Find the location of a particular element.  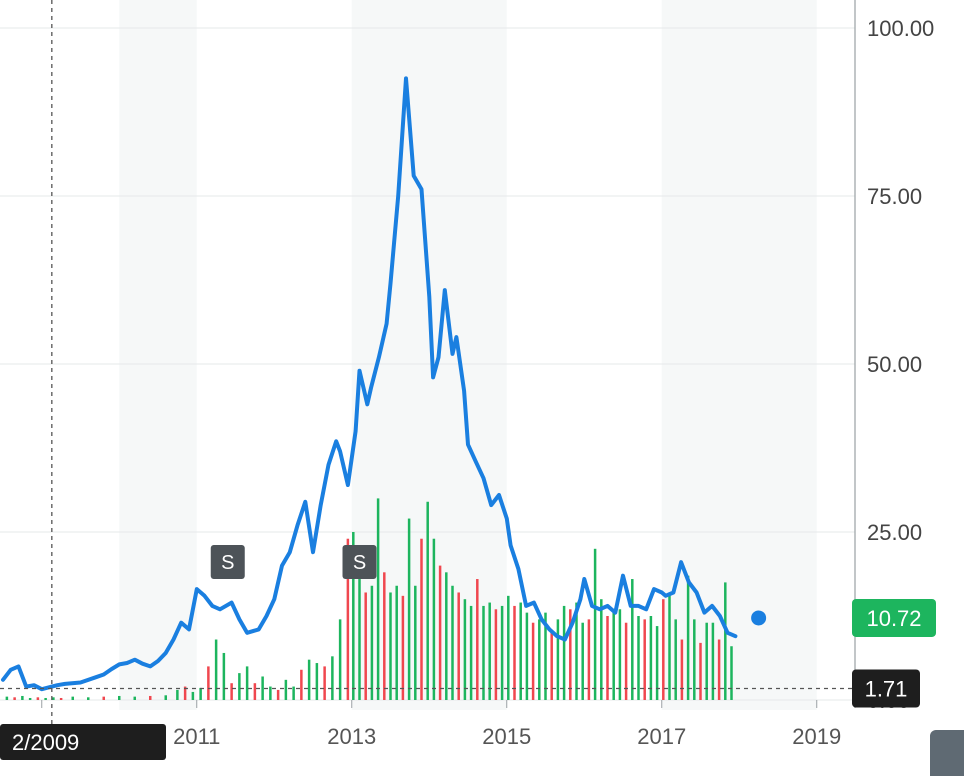

x-tick-label: 2019 is located at coordinates (816, 736).